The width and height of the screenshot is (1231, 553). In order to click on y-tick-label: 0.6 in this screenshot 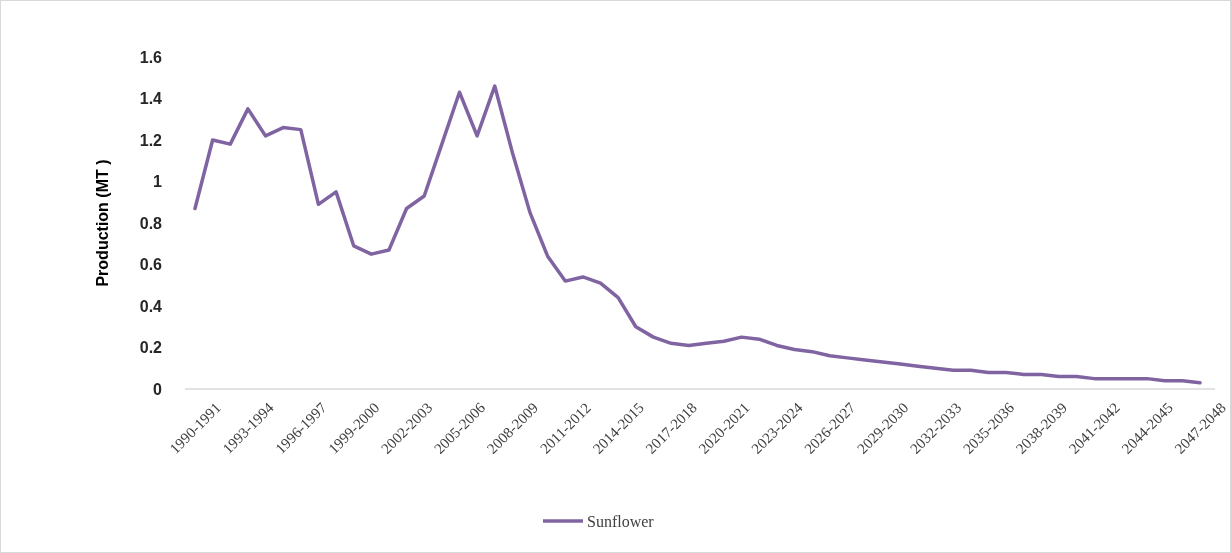, I will do `click(151, 265)`.